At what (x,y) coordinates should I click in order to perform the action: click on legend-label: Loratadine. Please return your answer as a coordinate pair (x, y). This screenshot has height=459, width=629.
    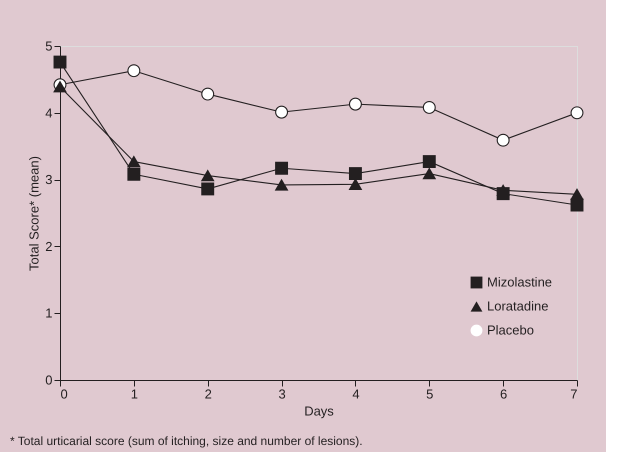
    Looking at the image, I should click on (517, 306).